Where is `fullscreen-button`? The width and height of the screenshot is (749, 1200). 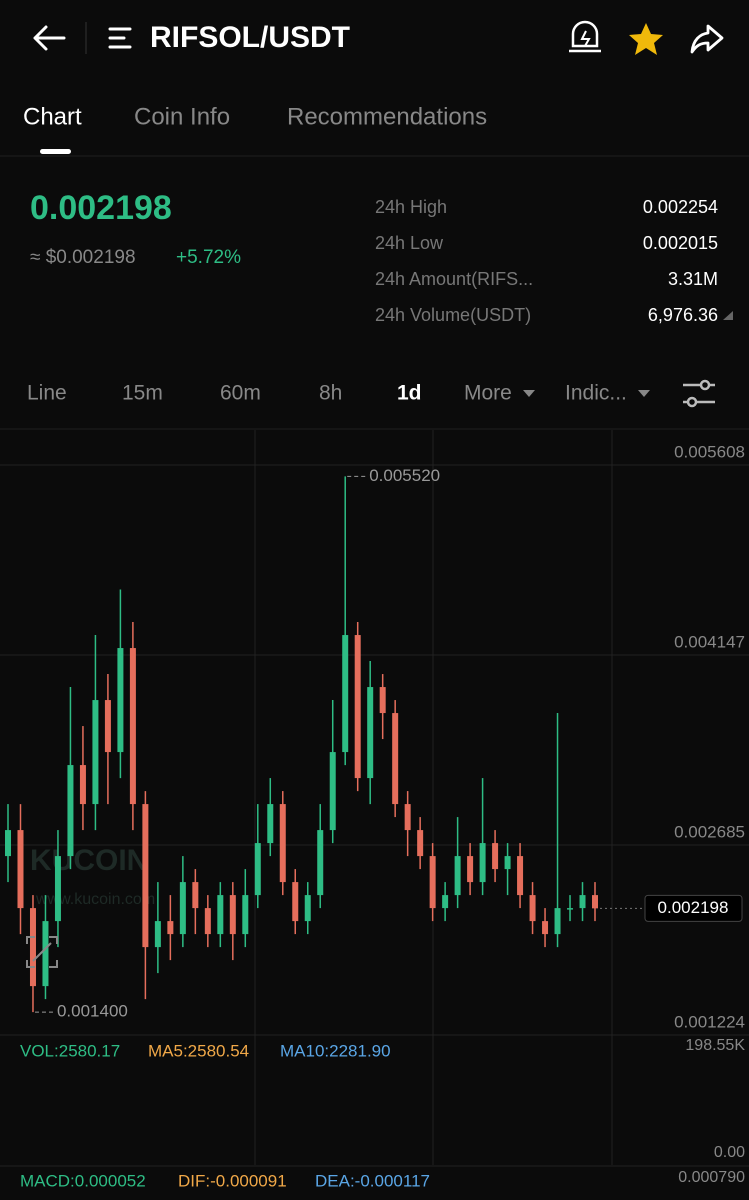 fullscreen-button is located at coordinates (42, 952).